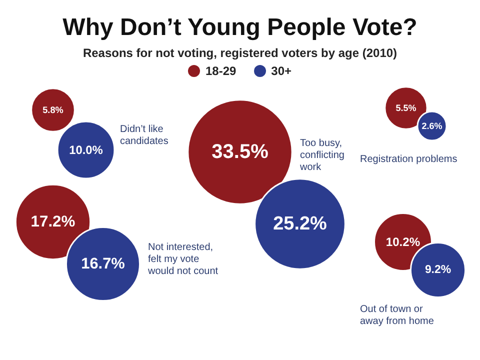 Image resolution: width=480 pixels, height=360 pixels. Describe the element at coordinates (53, 222) in the screenshot. I see `data-label: 17.2%` at that location.